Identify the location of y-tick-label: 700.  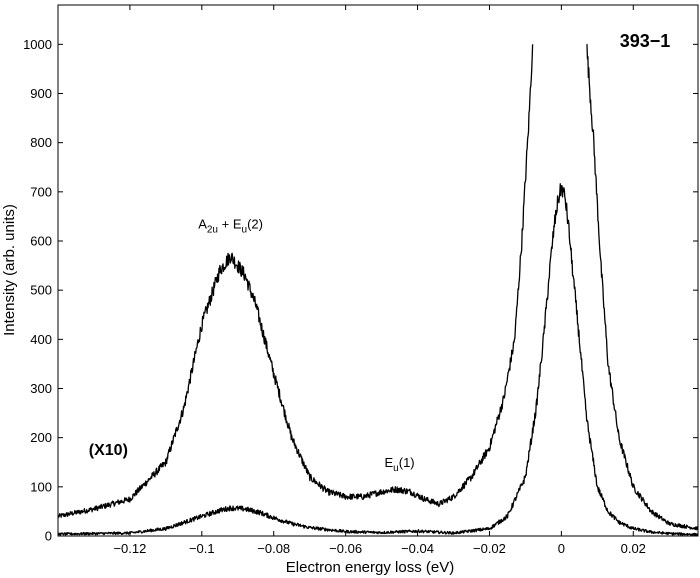
(41, 191).